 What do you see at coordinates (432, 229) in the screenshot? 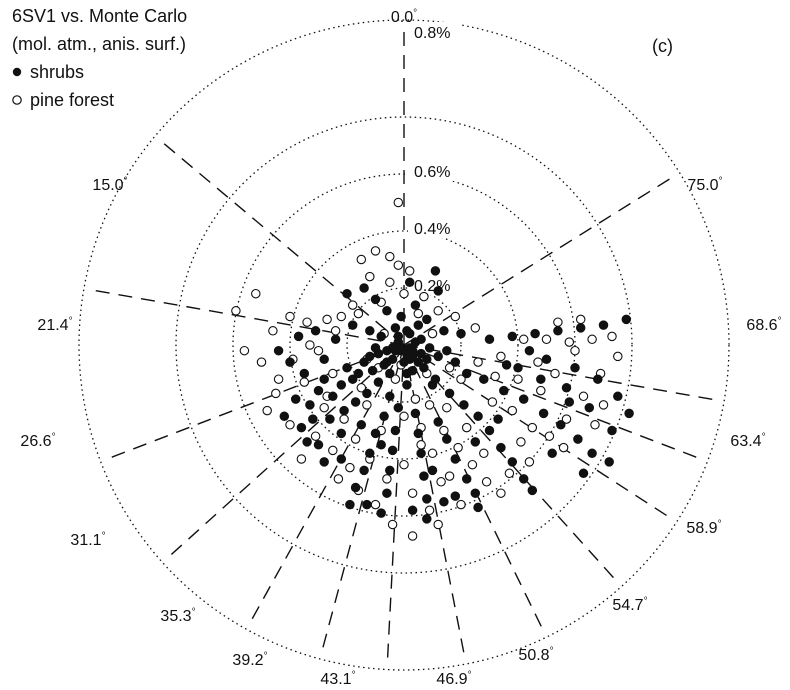
I see `radial-tick-label: 0.4%` at bounding box center [432, 229].